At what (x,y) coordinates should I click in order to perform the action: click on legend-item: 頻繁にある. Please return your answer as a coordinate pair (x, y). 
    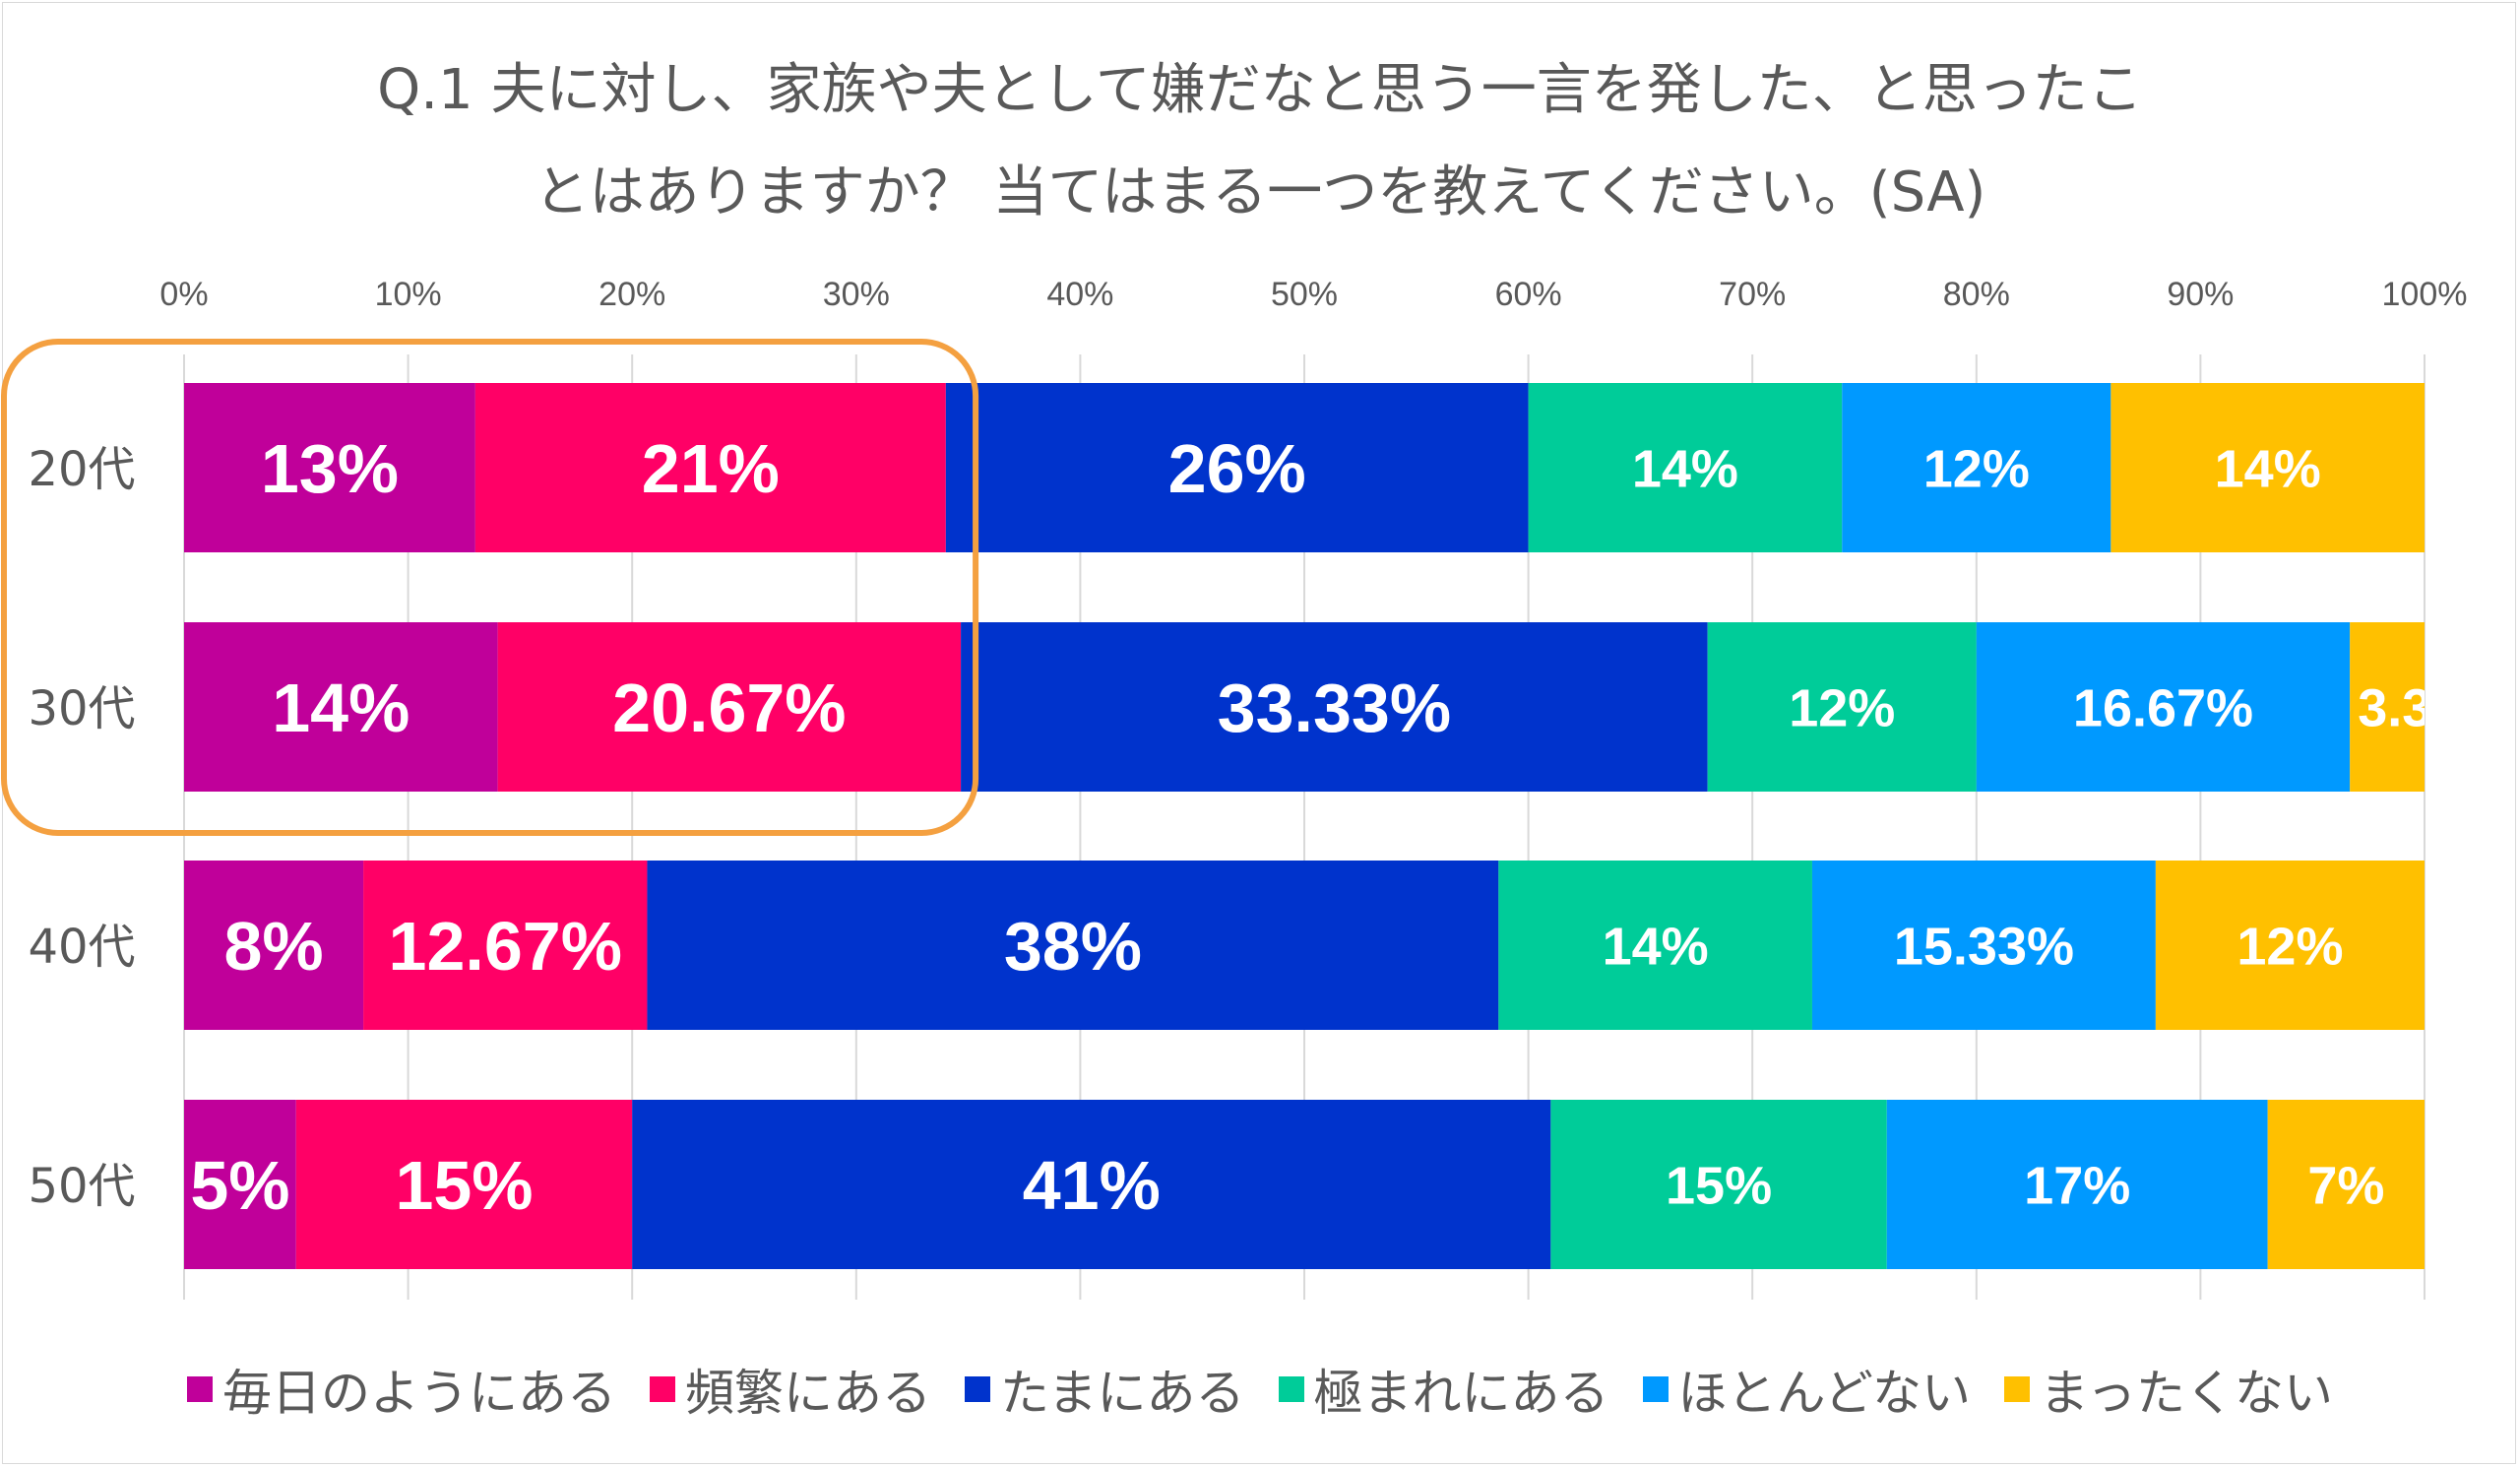
    Looking at the image, I should click on (790, 1390).